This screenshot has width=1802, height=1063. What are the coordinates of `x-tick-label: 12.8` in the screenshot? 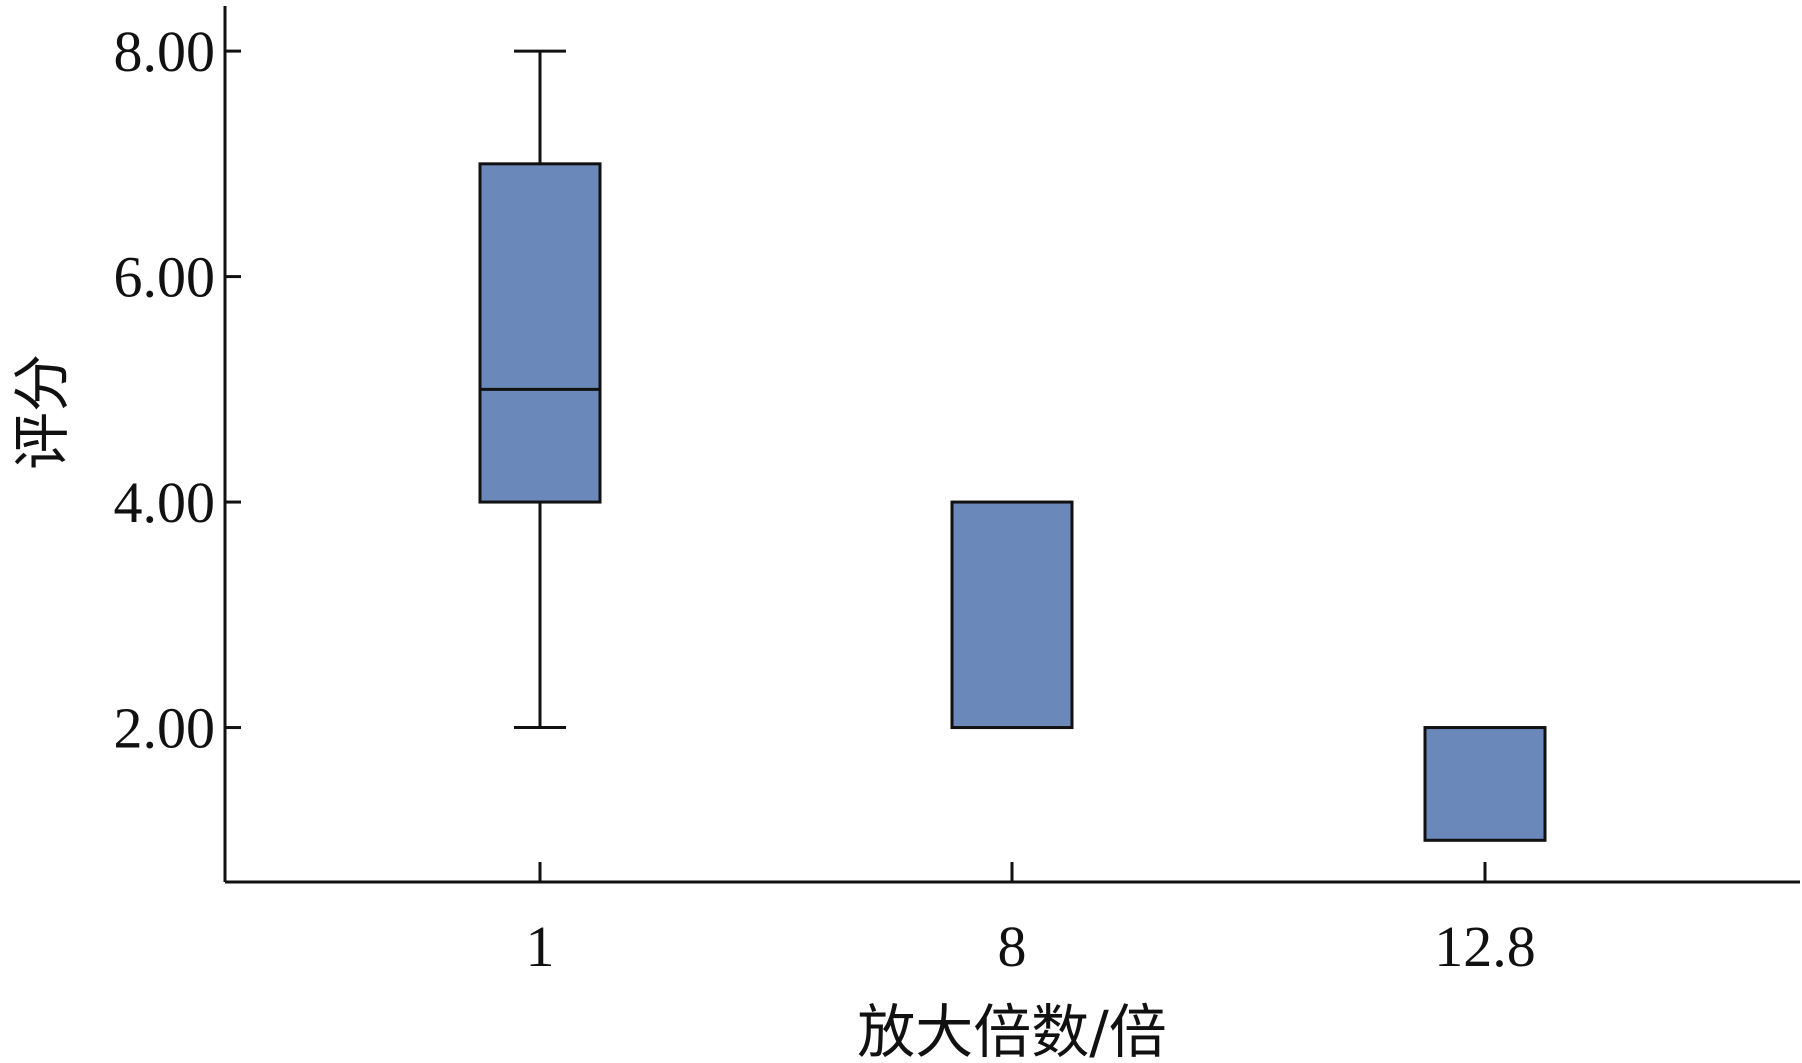 It's located at (1485, 946).